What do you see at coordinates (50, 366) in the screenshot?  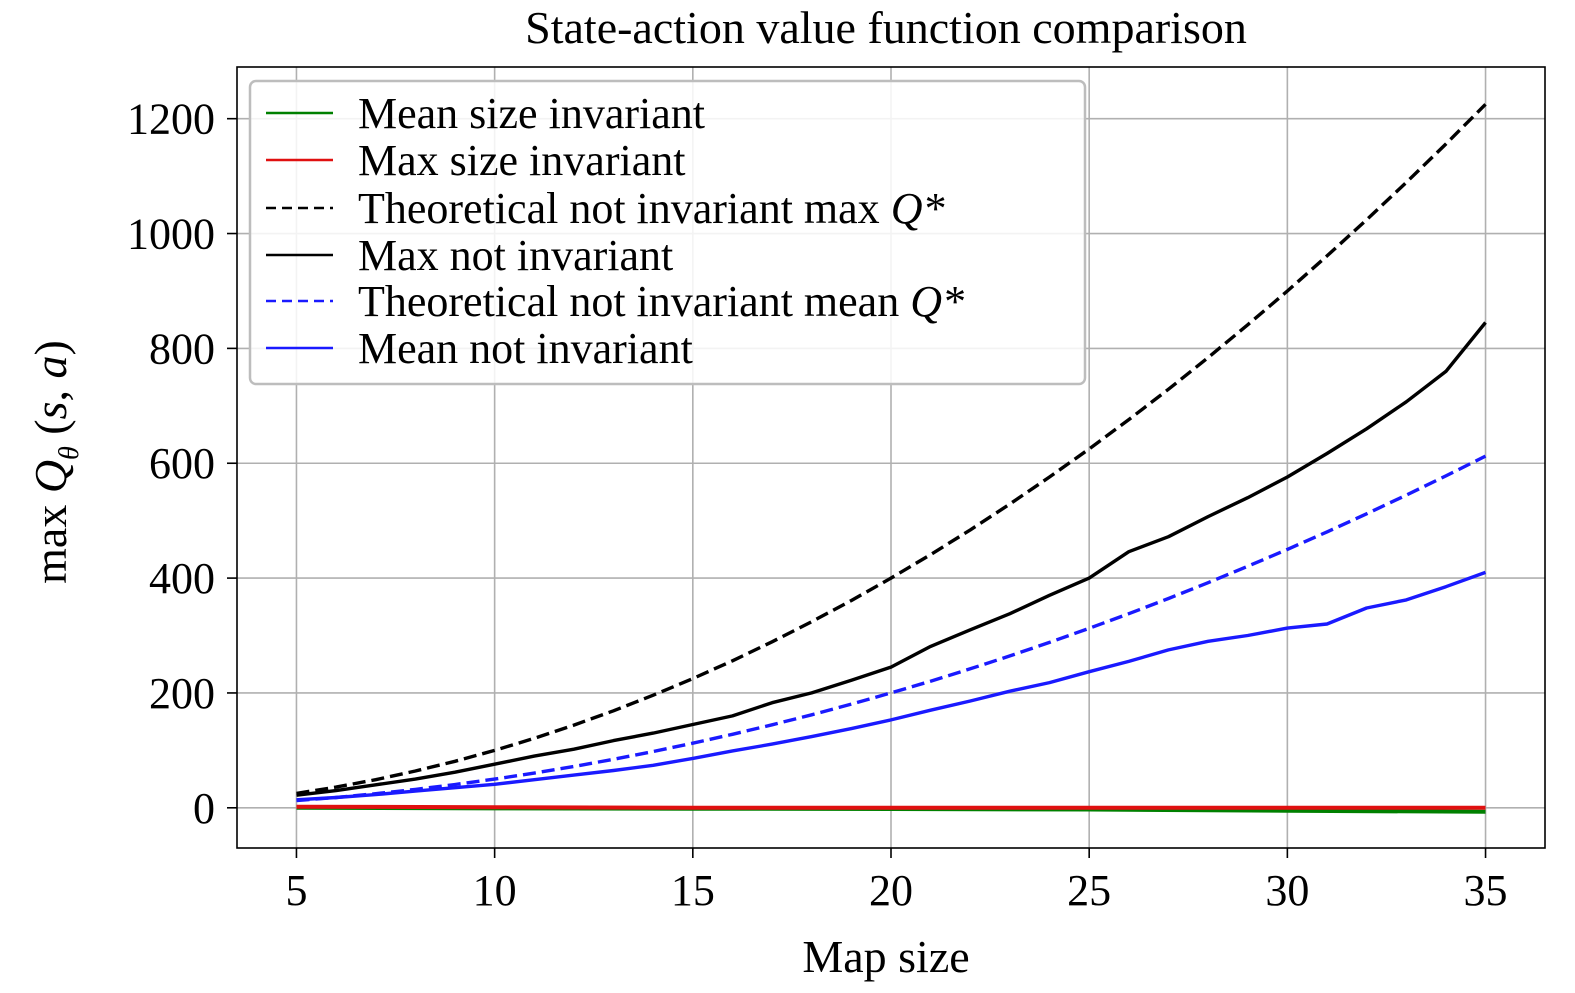 I see `y-axis-label-a: a` at bounding box center [50, 366].